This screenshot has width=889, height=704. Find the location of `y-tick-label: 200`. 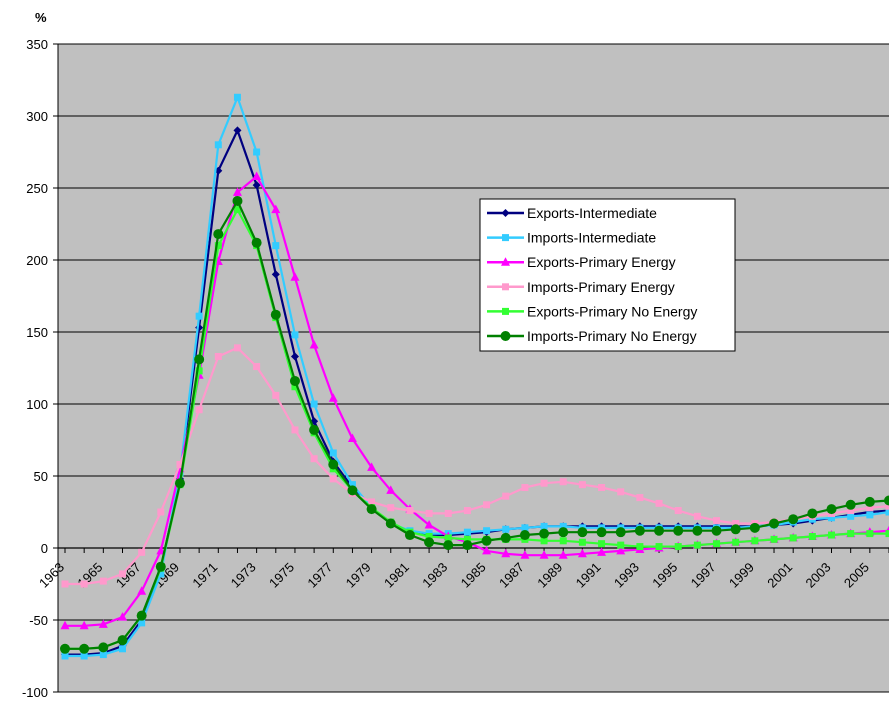

y-tick-label: 200 is located at coordinates (37, 260).